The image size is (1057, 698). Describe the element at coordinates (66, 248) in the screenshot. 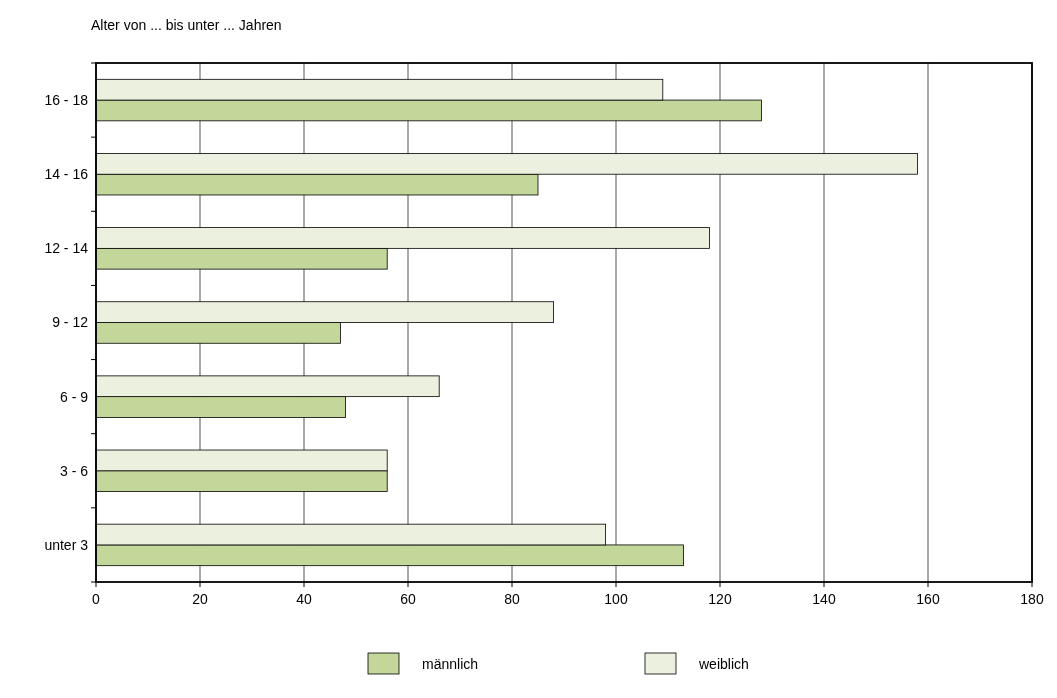

I see `y-tick-label: 12 - 14` at that location.